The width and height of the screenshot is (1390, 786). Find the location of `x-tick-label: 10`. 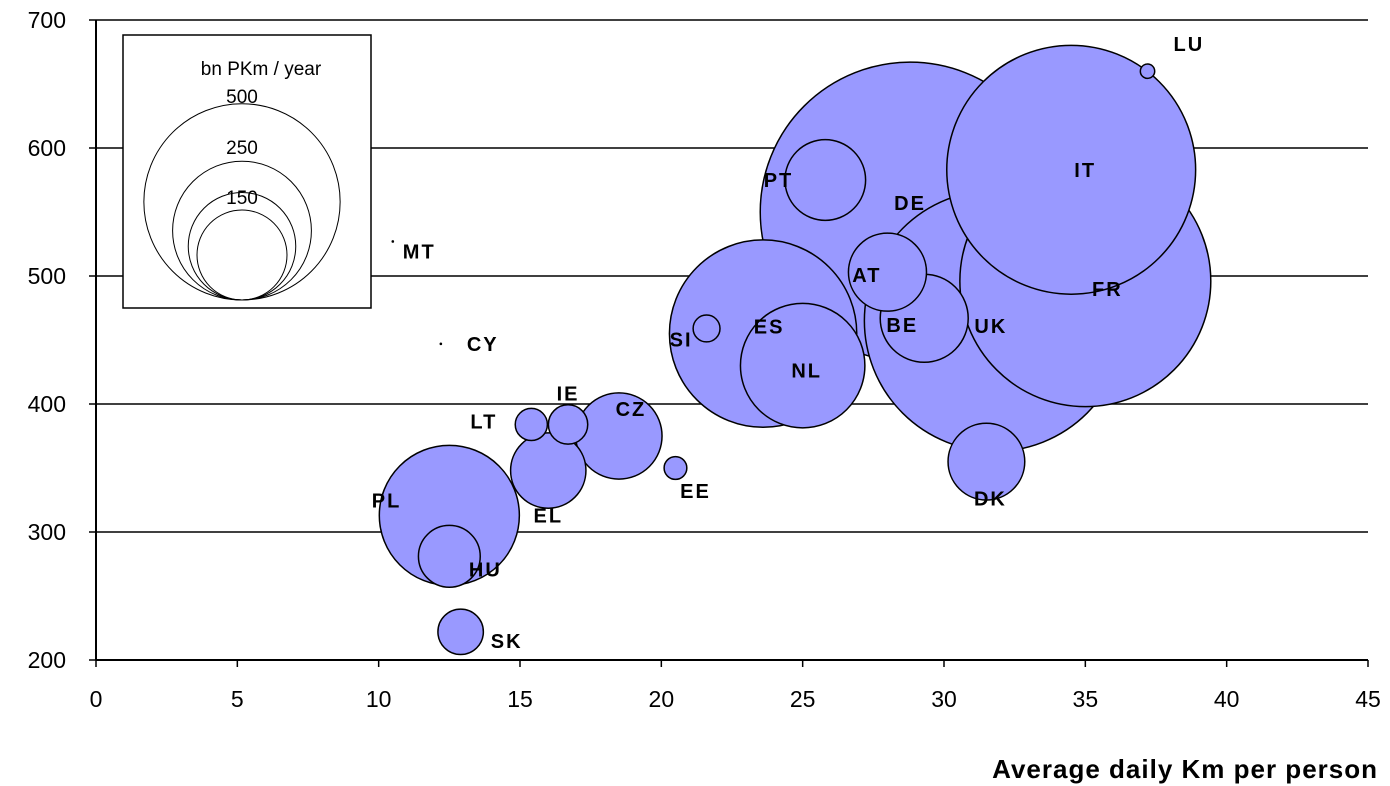

x-tick-label: 10 is located at coordinates (379, 699).